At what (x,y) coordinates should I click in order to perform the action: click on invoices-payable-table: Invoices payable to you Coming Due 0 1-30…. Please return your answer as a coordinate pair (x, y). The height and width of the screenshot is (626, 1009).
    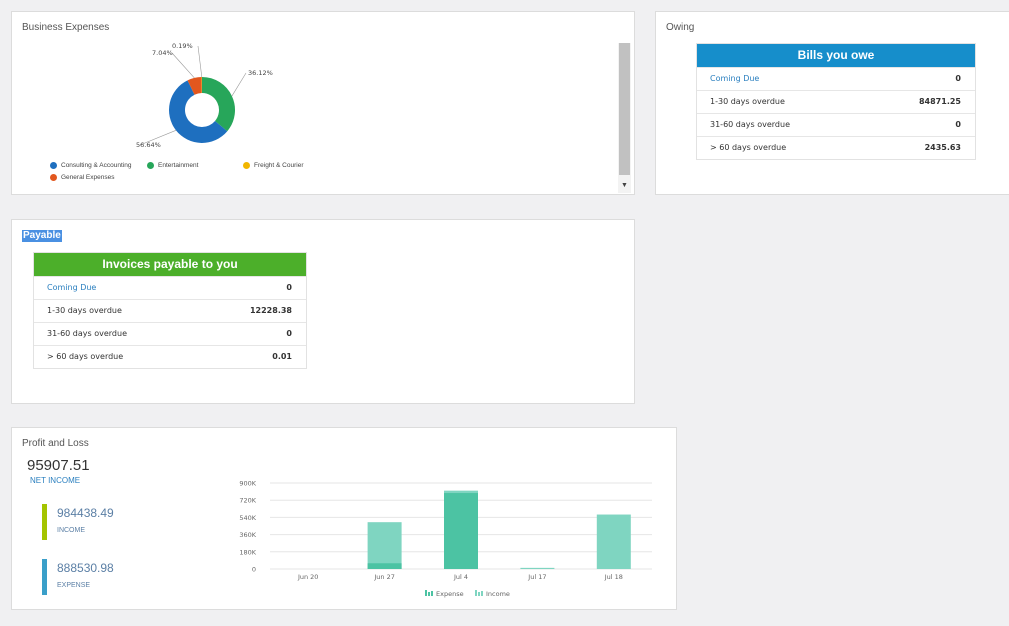
    Looking at the image, I should click on (170, 310).